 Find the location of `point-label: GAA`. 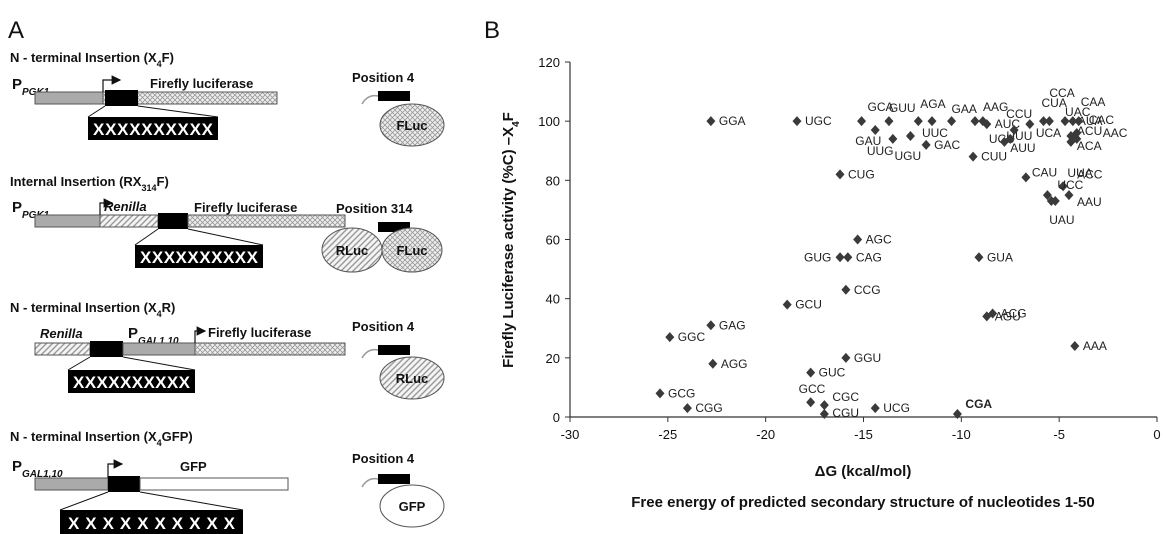

point-label: GAA is located at coordinates (964, 109).